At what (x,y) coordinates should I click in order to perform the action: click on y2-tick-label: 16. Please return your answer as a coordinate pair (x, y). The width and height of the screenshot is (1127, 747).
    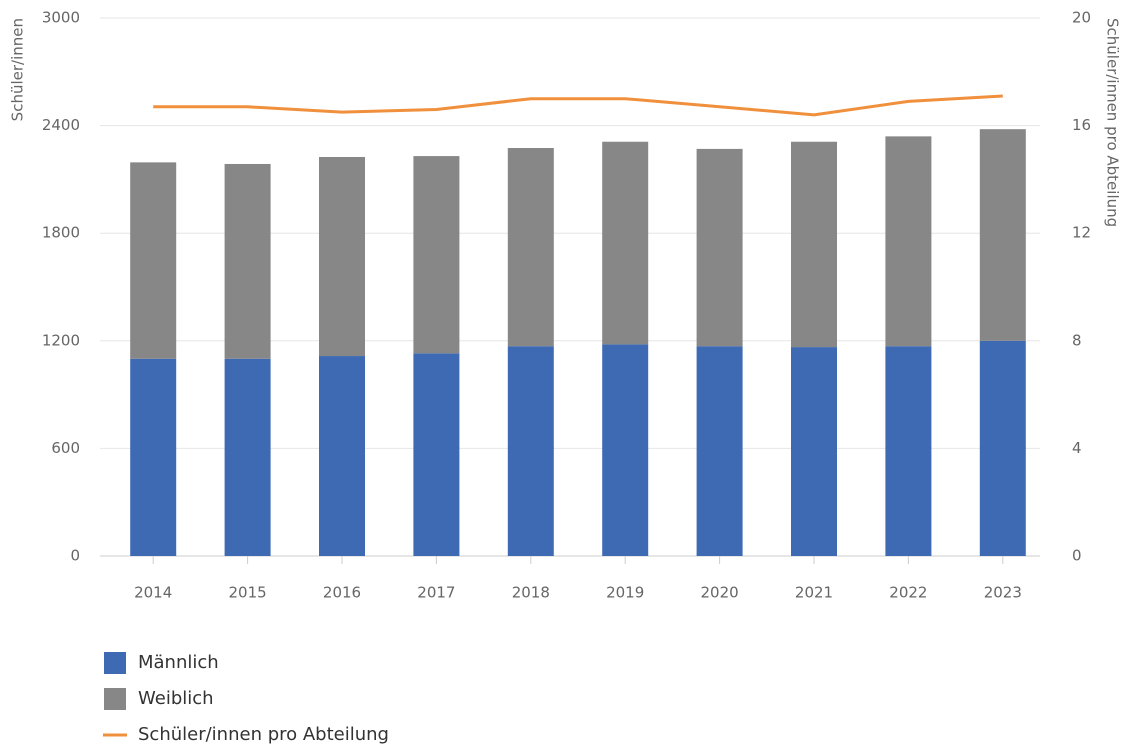
    Looking at the image, I should click on (1081, 125).